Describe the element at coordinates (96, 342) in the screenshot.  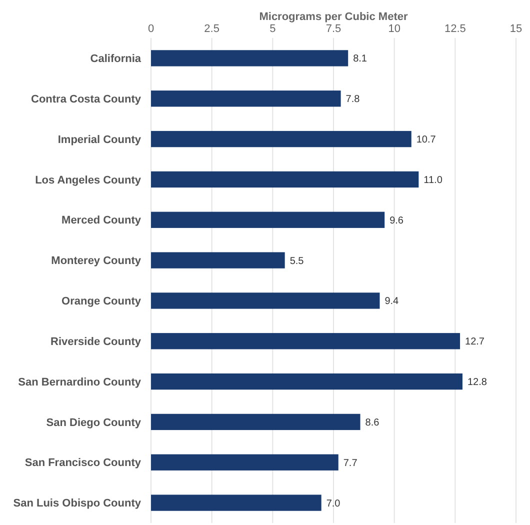
I see `y-tick-label: Riverside County` at that location.